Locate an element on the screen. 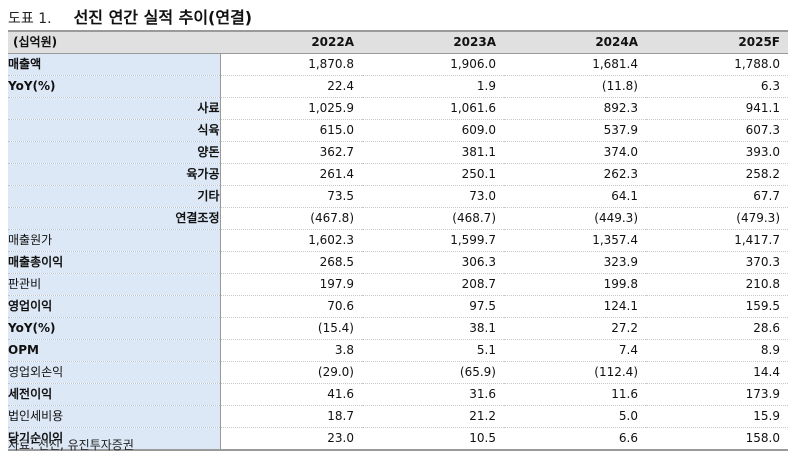  table-cell: 393.0 is located at coordinates (717, 152).